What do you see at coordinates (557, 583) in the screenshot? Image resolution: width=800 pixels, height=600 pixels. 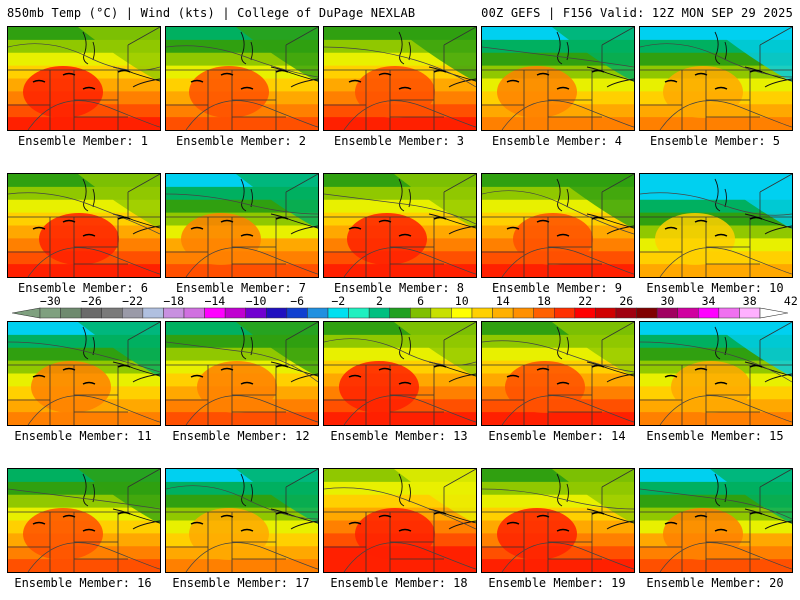 I see `member-label: Ensemble Member: 19` at bounding box center [557, 583].